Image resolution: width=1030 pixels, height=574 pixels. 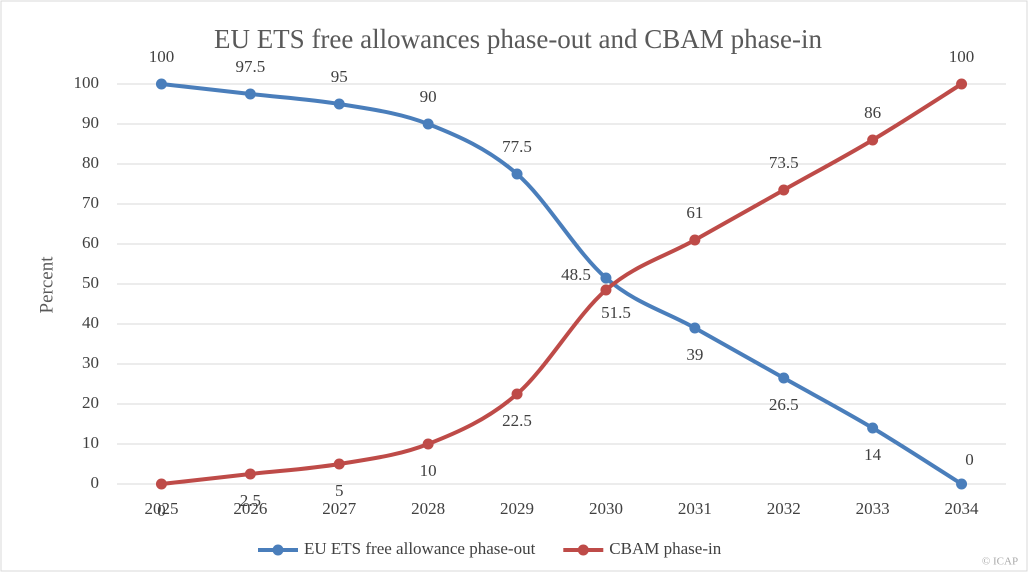 What do you see at coordinates (694, 354) in the screenshot?
I see `data-label: 39` at bounding box center [694, 354].